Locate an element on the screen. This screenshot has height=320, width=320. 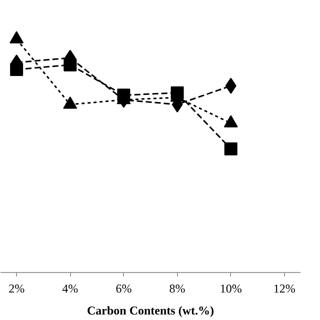
x-axis-title: Carbon Contents (wt.%) is located at coordinates (150, 311).